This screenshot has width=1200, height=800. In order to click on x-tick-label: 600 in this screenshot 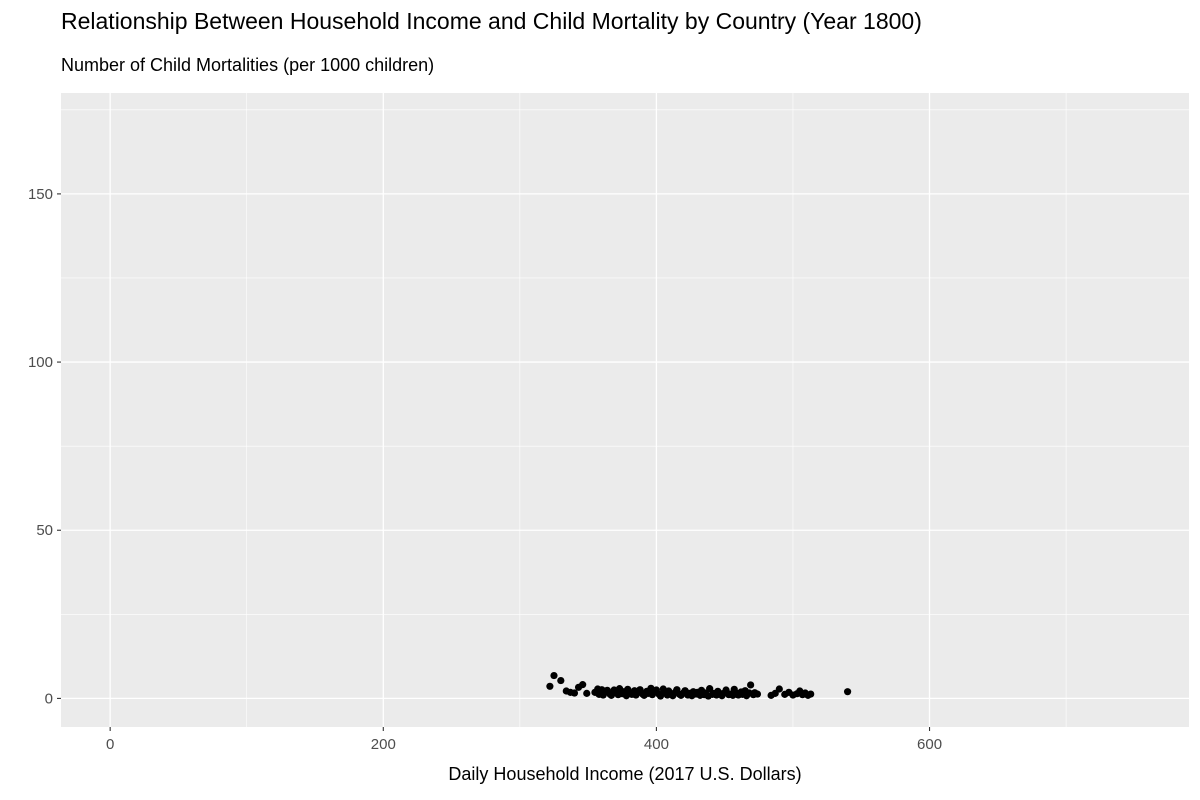, I will do `click(929, 744)`.